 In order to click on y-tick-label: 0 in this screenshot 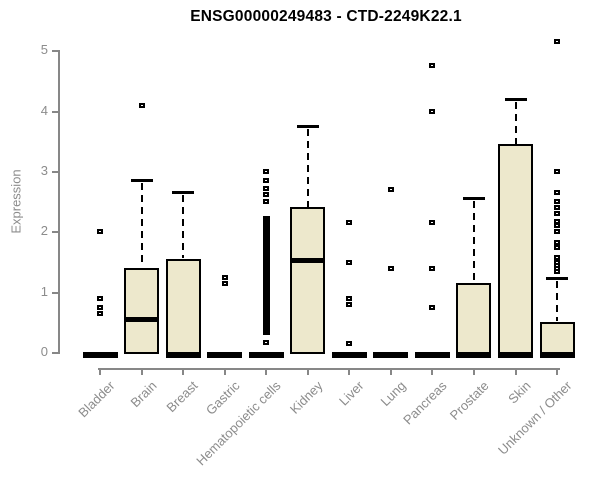, I will do `click(44, 351)`.